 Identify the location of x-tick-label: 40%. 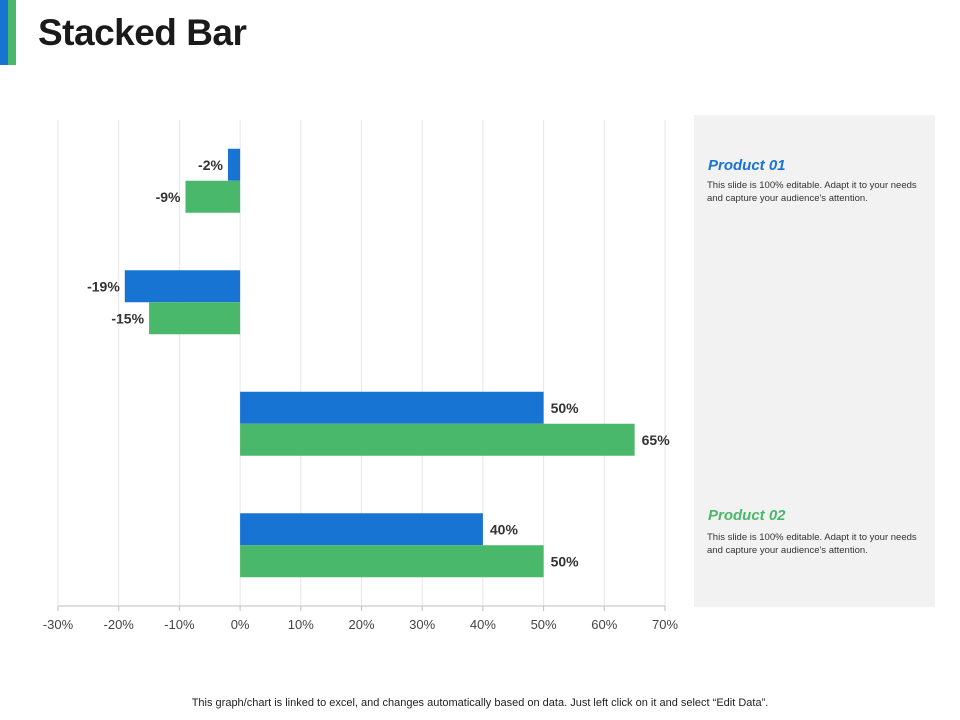
(483, 624).